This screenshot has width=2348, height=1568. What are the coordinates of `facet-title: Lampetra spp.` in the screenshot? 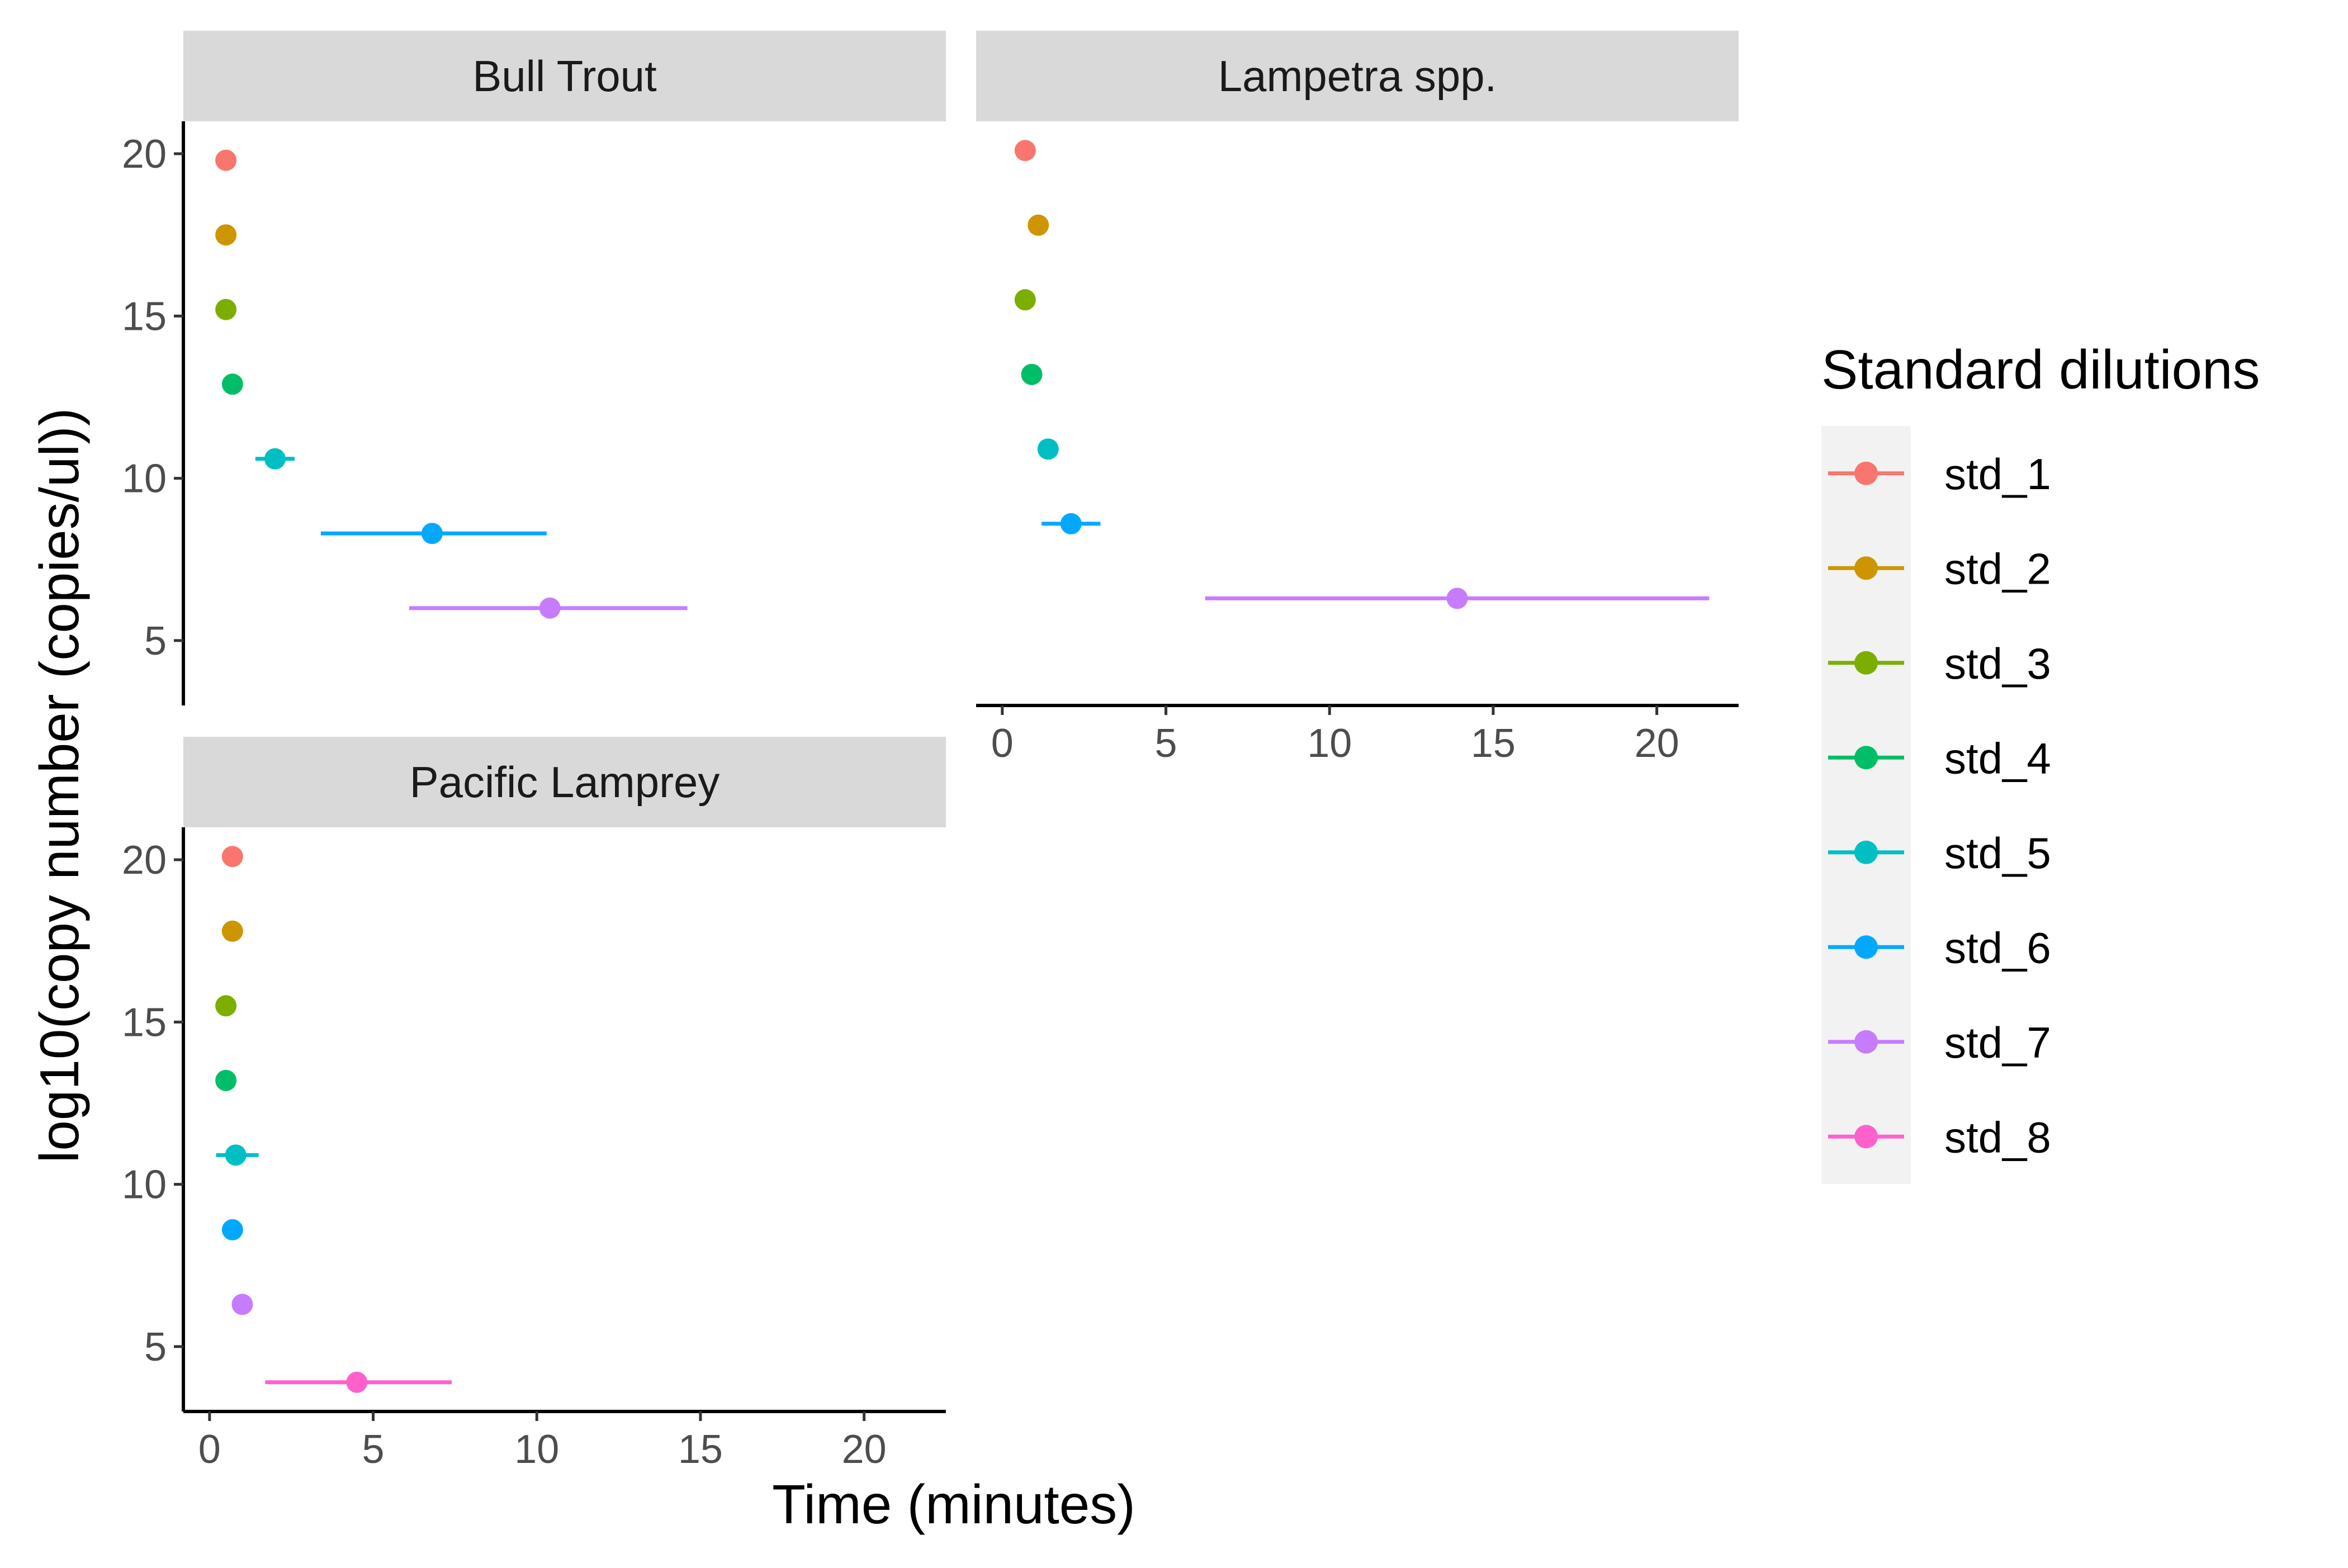 It's located at (1357, 76).